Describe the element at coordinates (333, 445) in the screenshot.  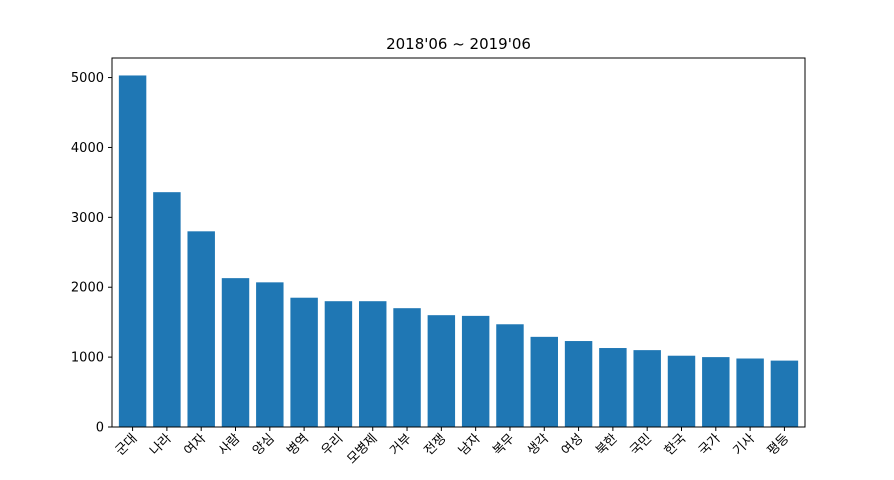
I see `x-tick-label: 우리` at that location.